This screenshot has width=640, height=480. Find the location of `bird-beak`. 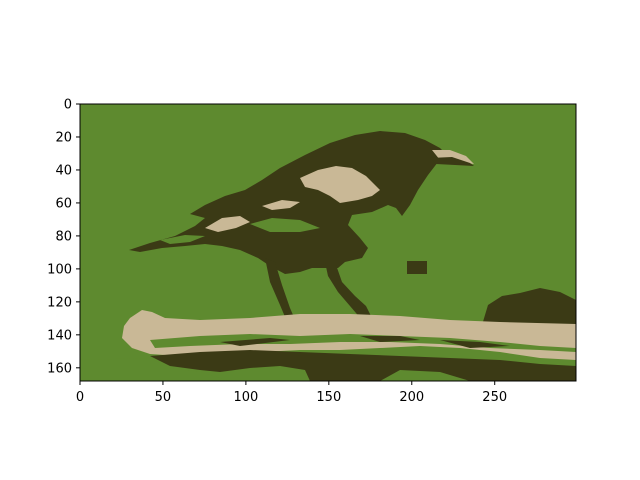

bird-beak is located at coordinates (453, 157).